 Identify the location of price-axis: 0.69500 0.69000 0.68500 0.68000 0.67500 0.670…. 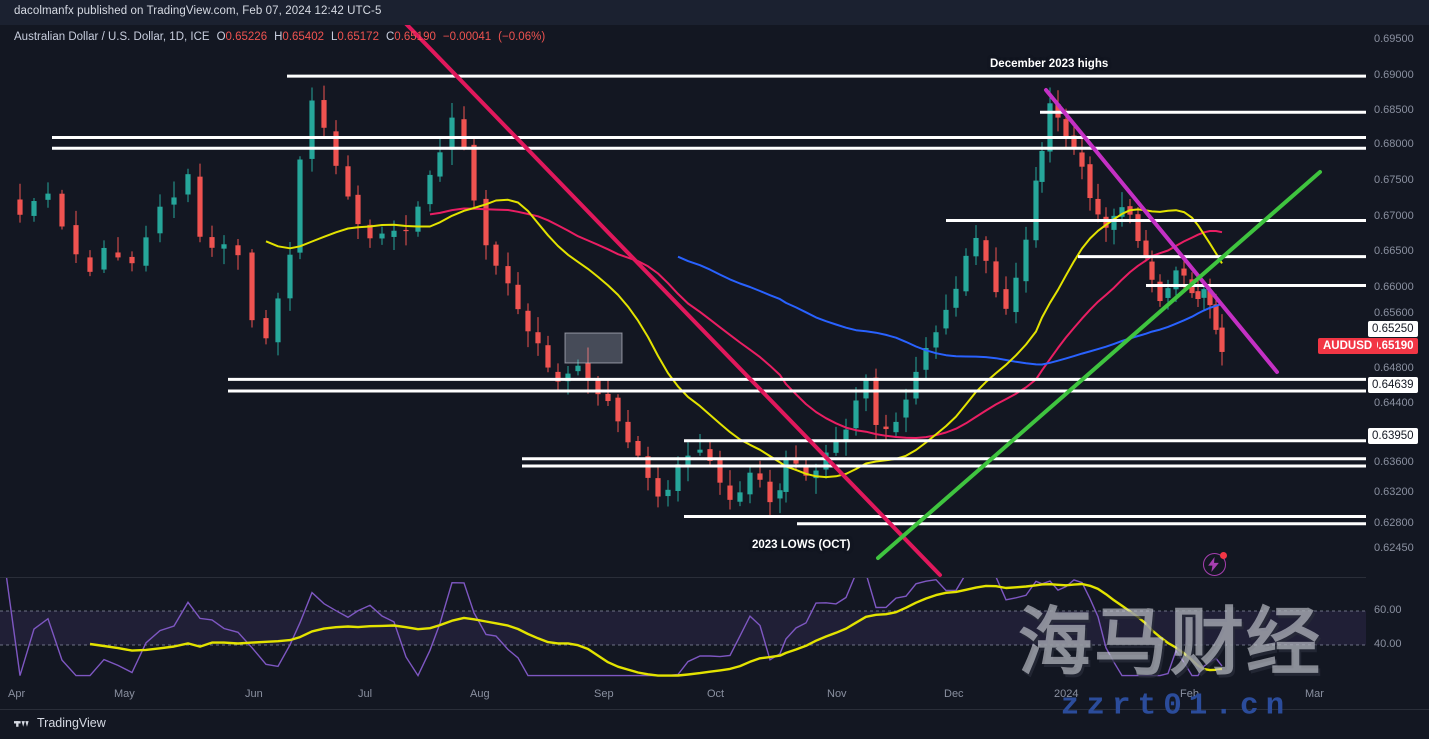
(1397, 354).